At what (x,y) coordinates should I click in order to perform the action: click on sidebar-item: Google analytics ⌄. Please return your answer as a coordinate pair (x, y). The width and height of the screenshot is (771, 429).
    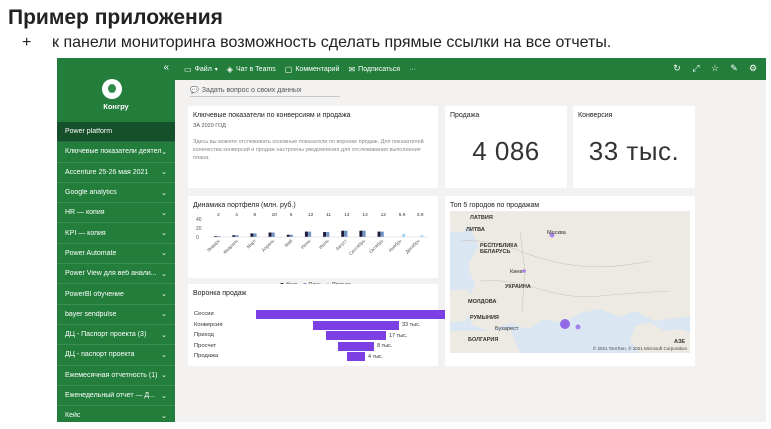
    Looking at the image, I should click on (116, 193).